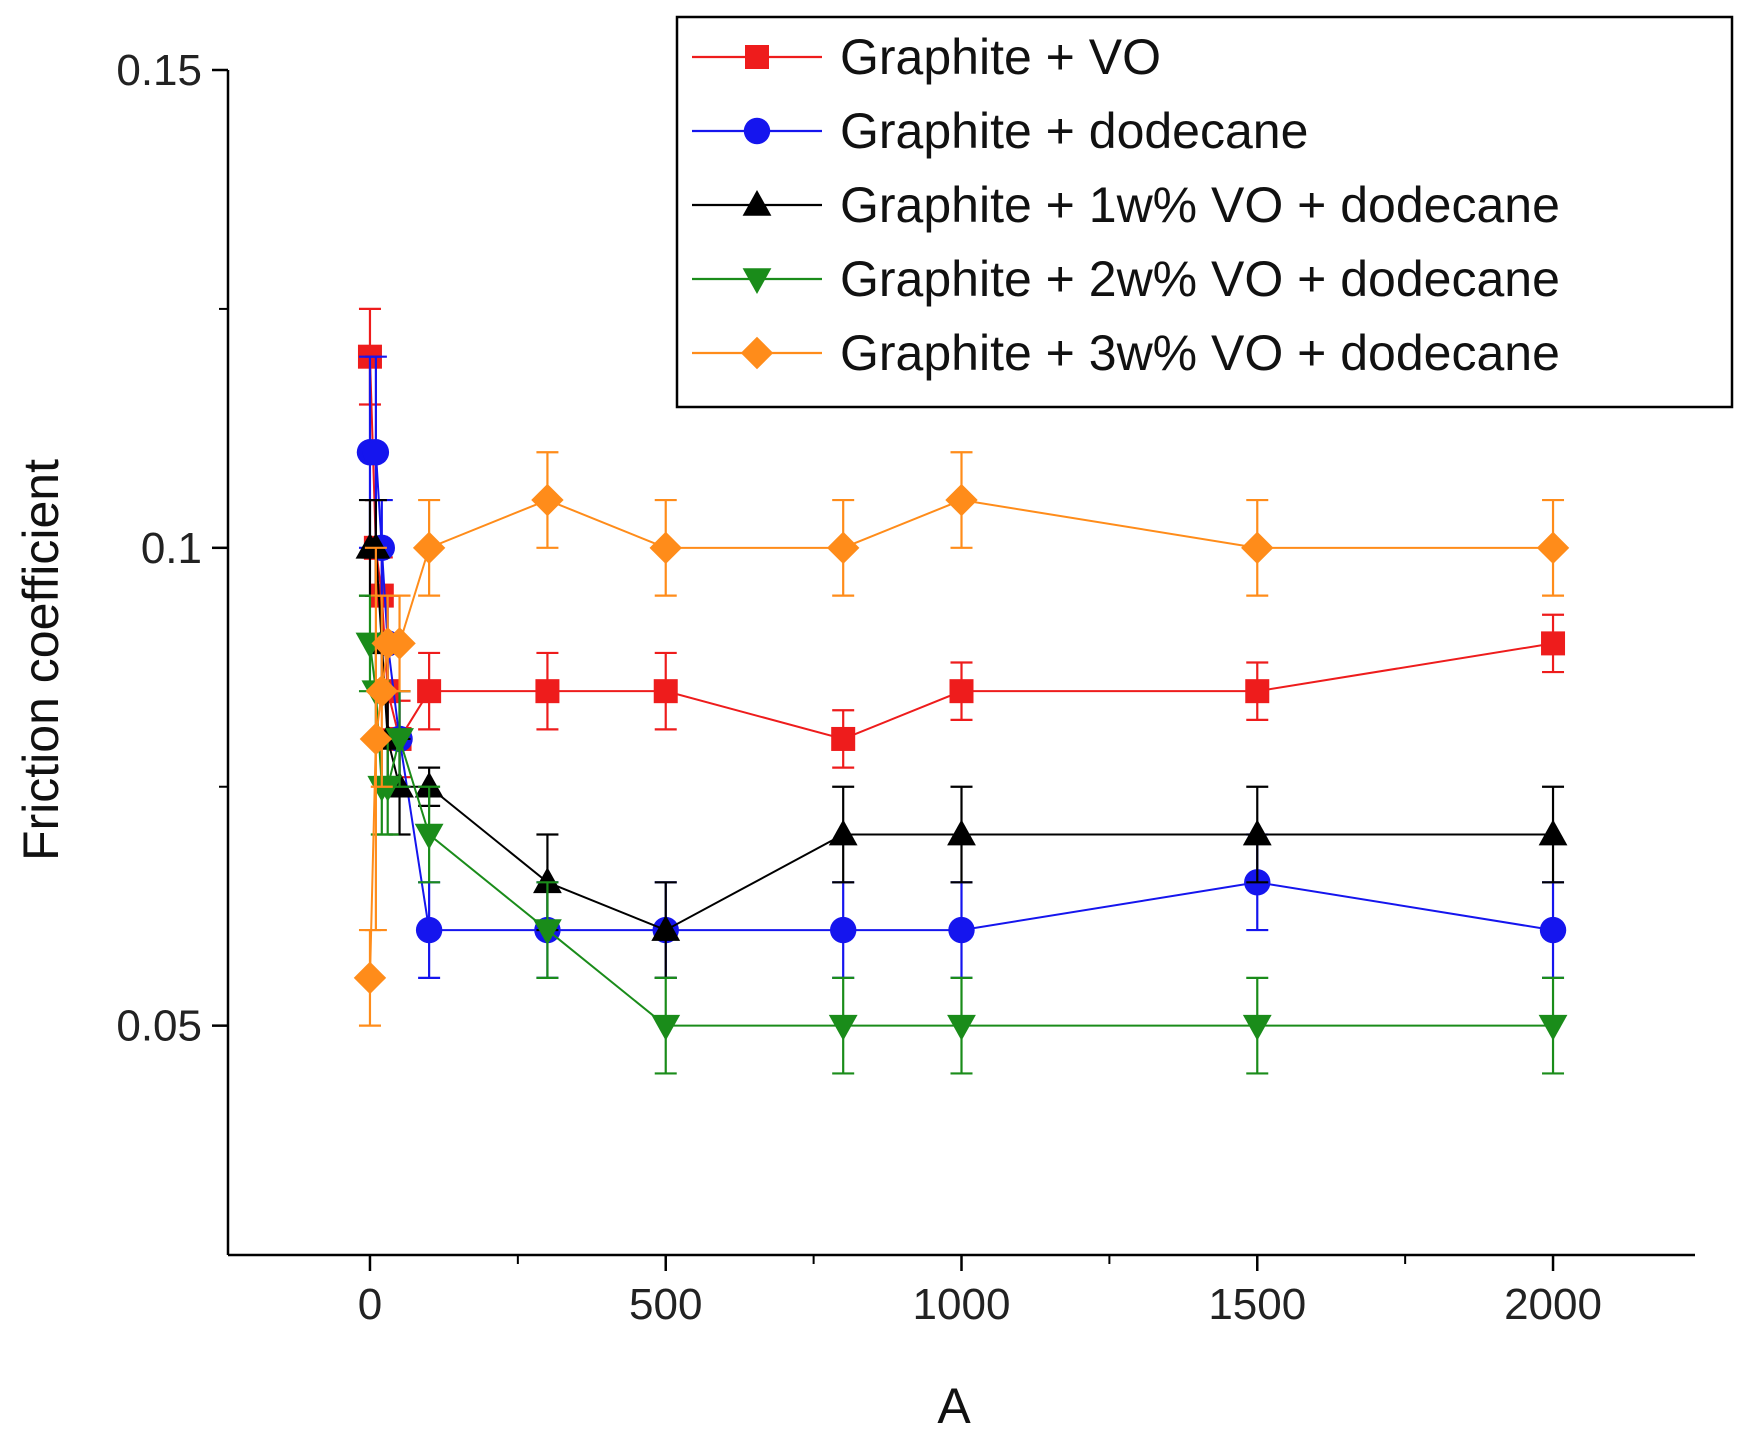 This screenshot has height=1443, width=1748. I want to click on x-axis-title: A, so click(954, 1406).